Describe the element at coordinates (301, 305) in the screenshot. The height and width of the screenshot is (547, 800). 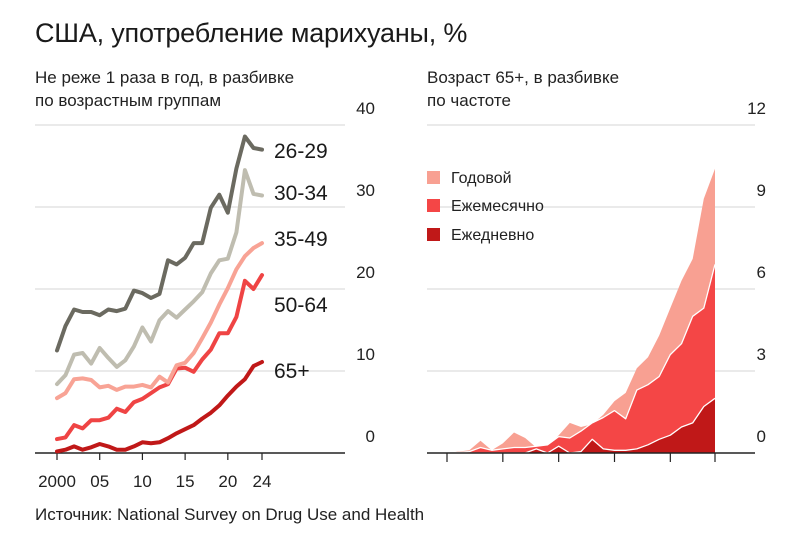
I see `series-label: 50-64` at that location.